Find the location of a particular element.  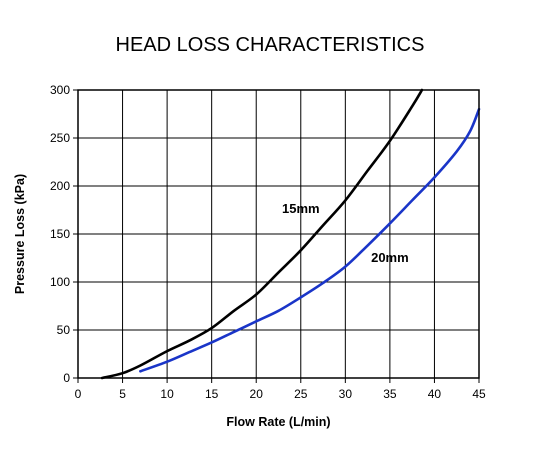

series-labels: 15mm 20mm is located at coordinates (345, 233).